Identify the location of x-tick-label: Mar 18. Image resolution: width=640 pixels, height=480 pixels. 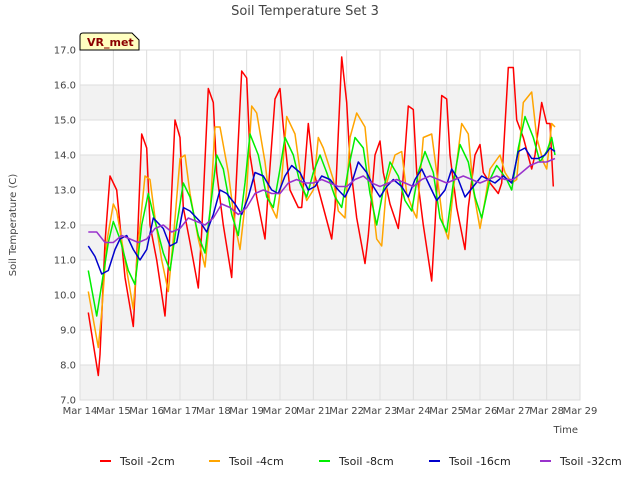
(213, 411).